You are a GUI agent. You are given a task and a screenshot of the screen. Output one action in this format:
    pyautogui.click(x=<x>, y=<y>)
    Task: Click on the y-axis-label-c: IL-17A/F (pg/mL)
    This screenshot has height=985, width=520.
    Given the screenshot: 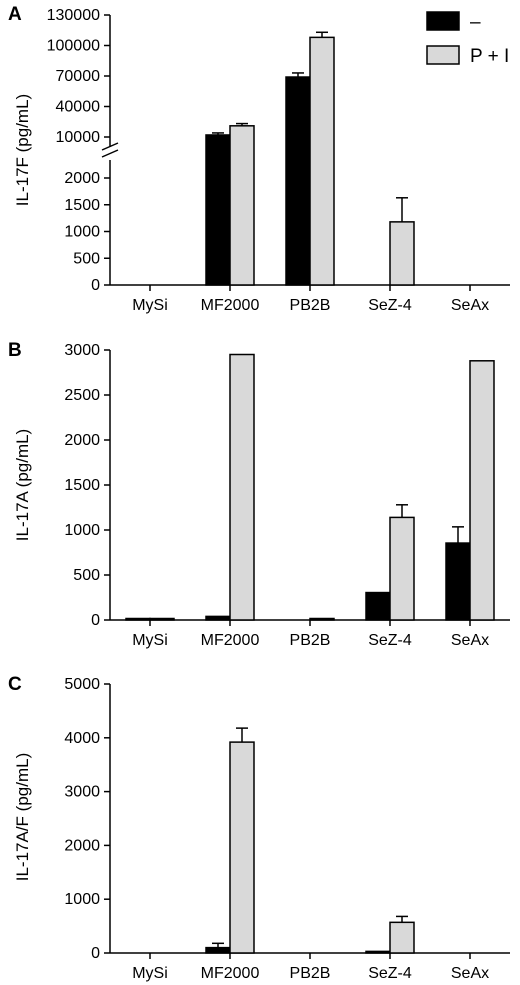 What is the action you would take?
    pyautogui.click(x=22, y=817)
    